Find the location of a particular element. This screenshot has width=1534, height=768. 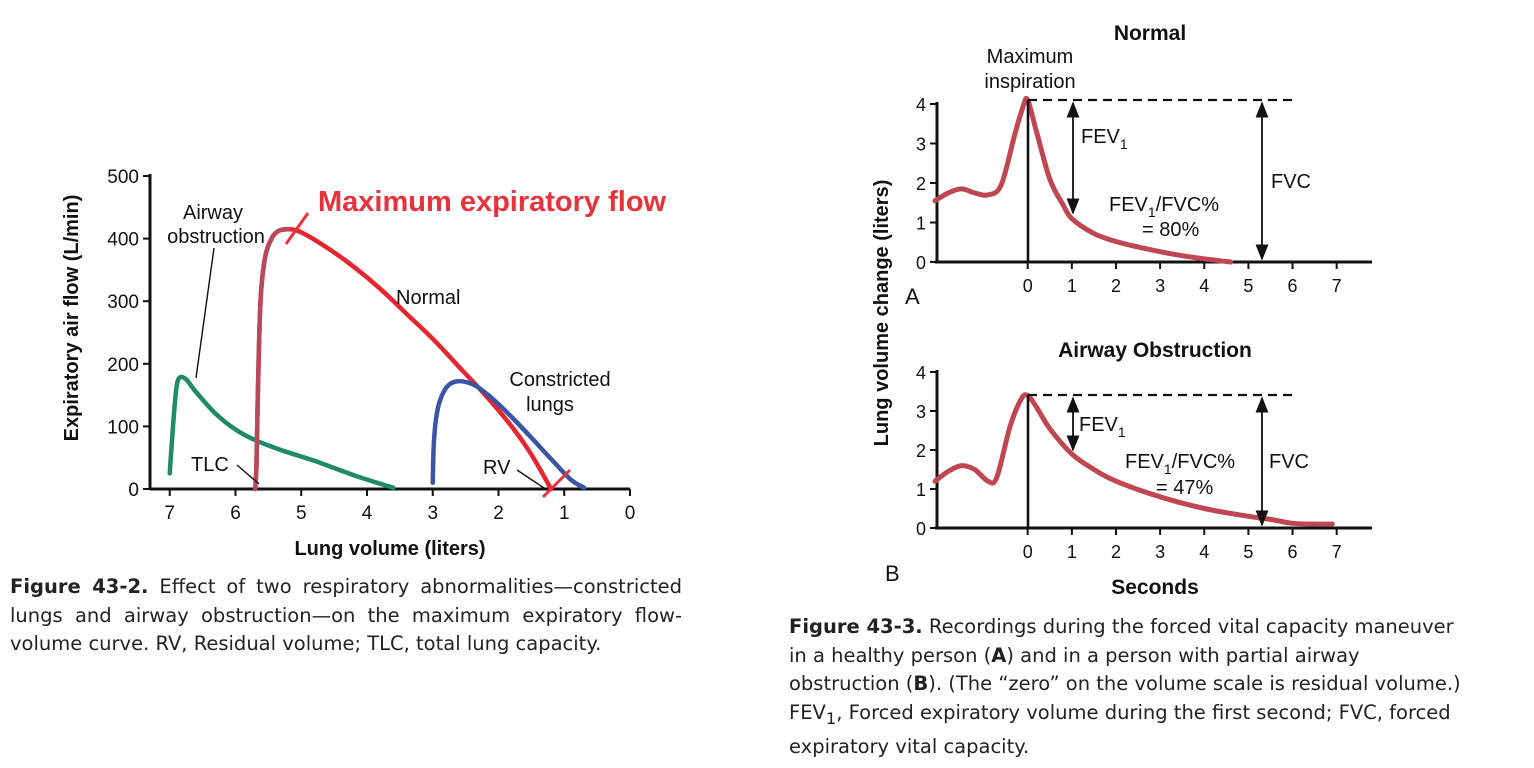

obstruction-spirogram-x-tick-label: 2 is located at coordinates (1116, 552).